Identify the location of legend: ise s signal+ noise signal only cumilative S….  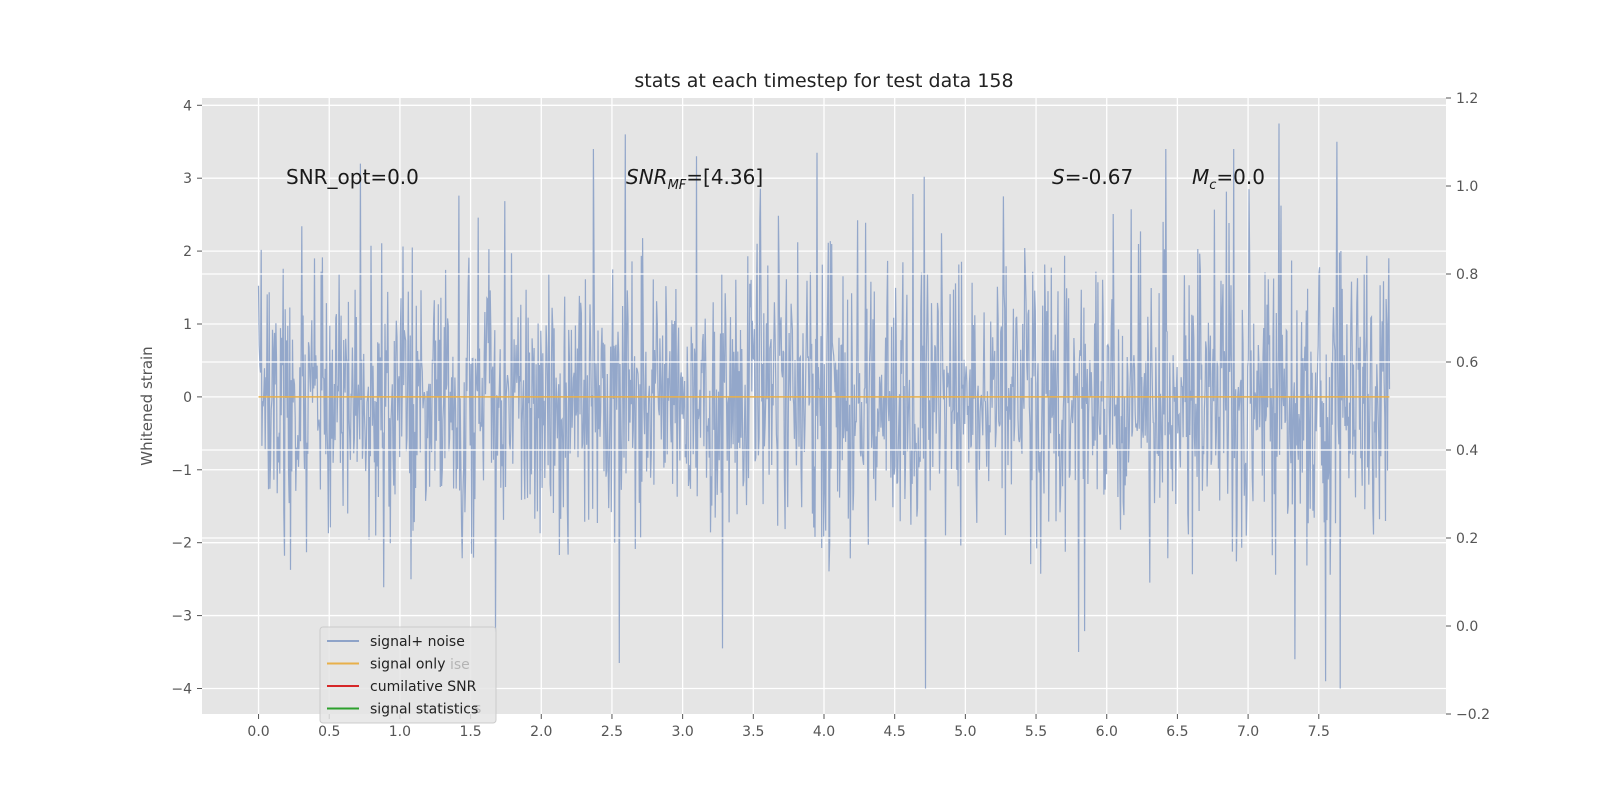
(408, 675).